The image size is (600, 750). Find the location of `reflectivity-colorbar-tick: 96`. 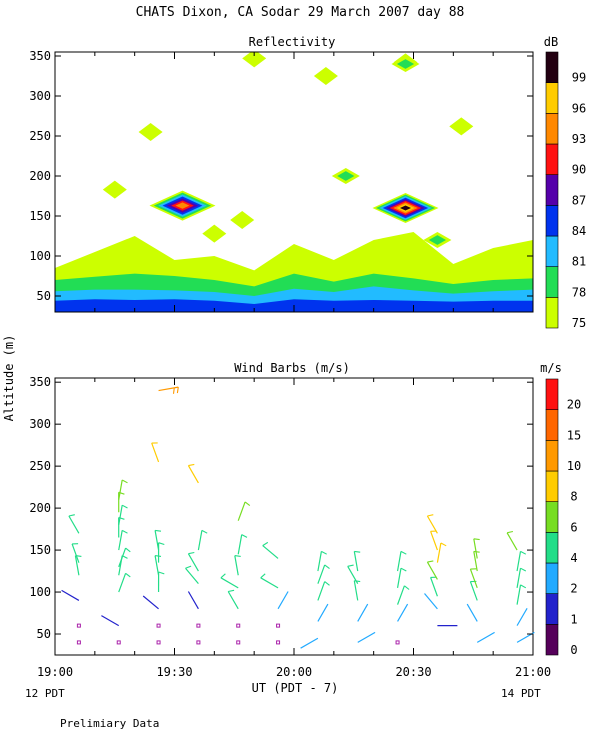

reflectivity-colorbar-tick: 96 is located at coordinates (579, 108).